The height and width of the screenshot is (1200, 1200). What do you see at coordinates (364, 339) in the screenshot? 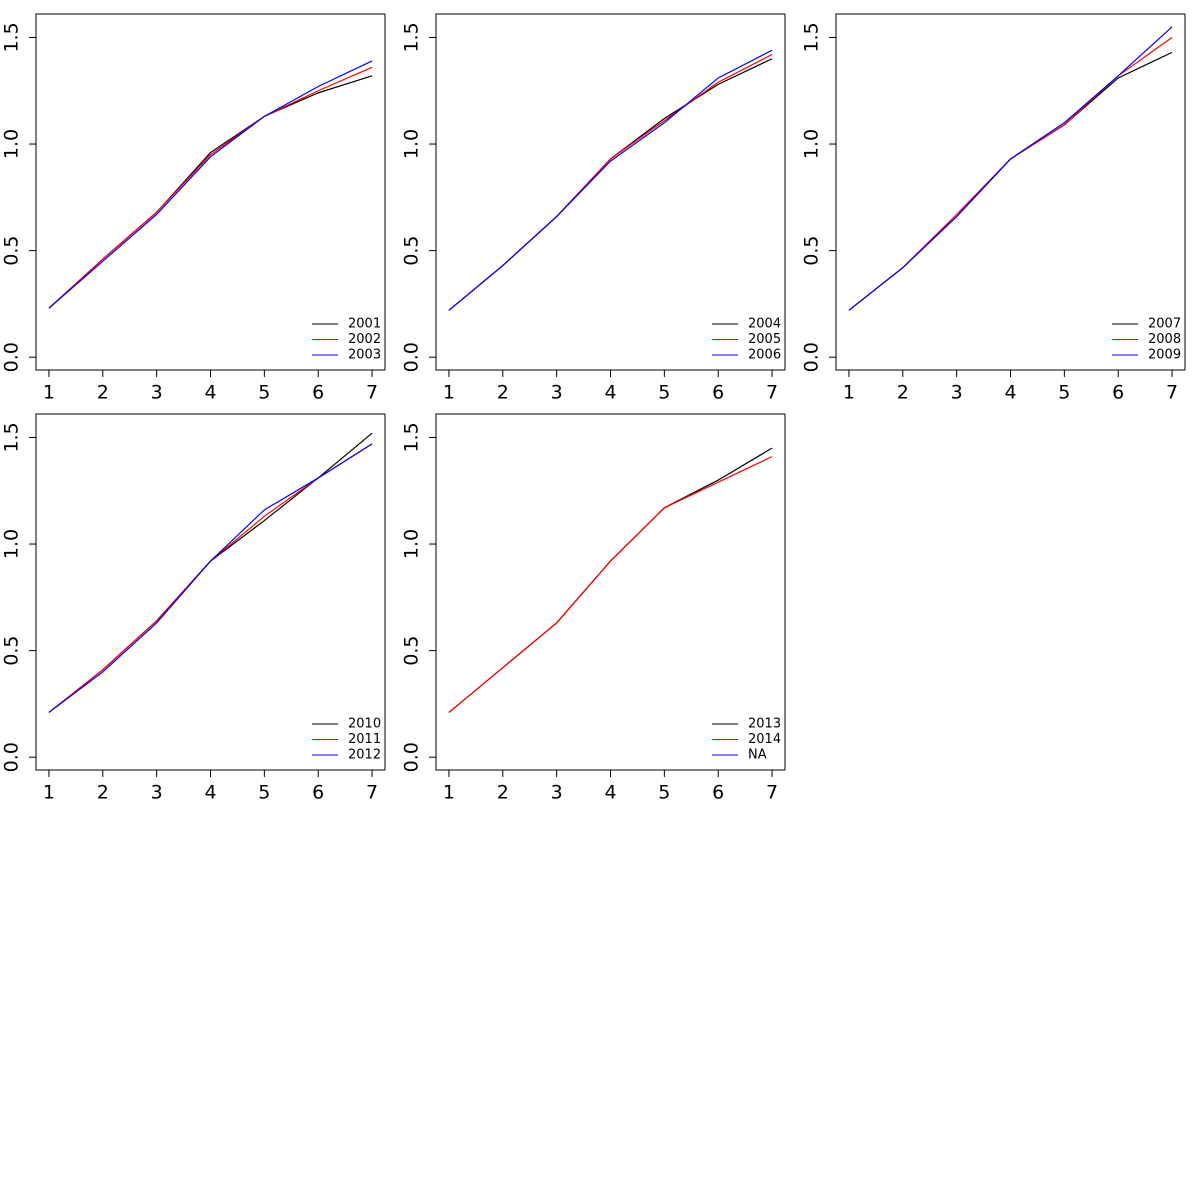
I see `legend-label: 2002` at bounding box center [364, 339].